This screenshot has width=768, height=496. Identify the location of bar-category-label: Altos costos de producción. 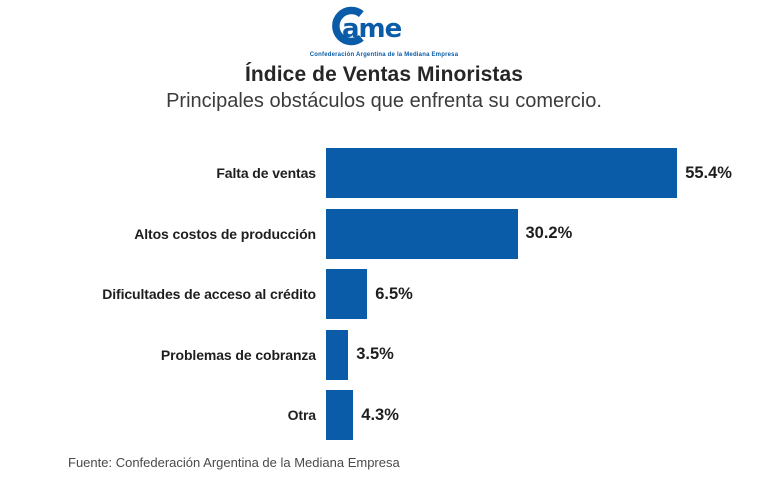
(225, 233).